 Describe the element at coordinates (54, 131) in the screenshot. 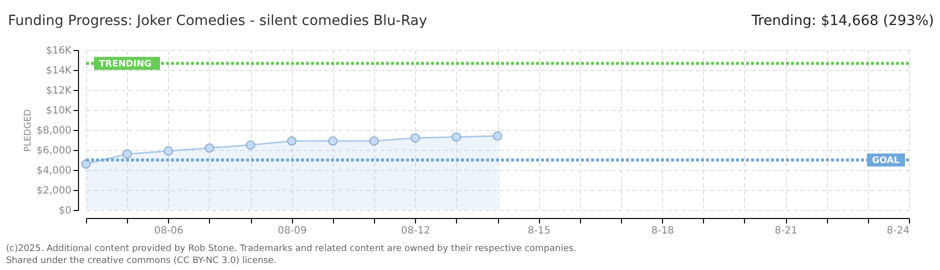

I see `y-tick-label: $8,000` at that location.